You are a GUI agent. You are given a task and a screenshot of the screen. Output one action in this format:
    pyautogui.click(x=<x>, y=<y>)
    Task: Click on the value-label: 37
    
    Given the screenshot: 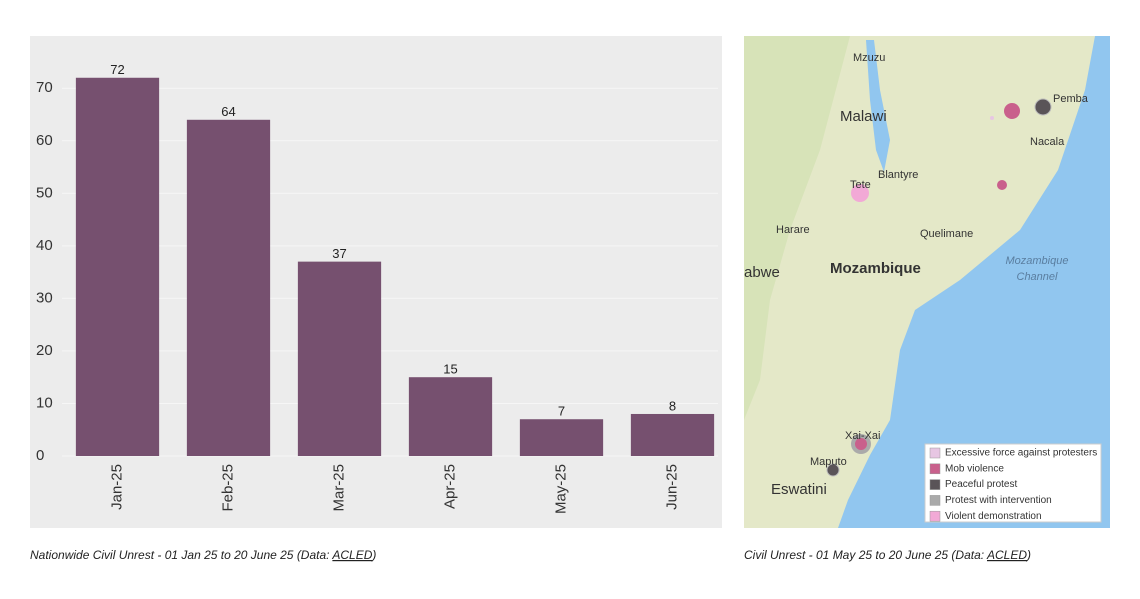 What is the action you would take?
    pyautogui.click(x=339, y=253)
    